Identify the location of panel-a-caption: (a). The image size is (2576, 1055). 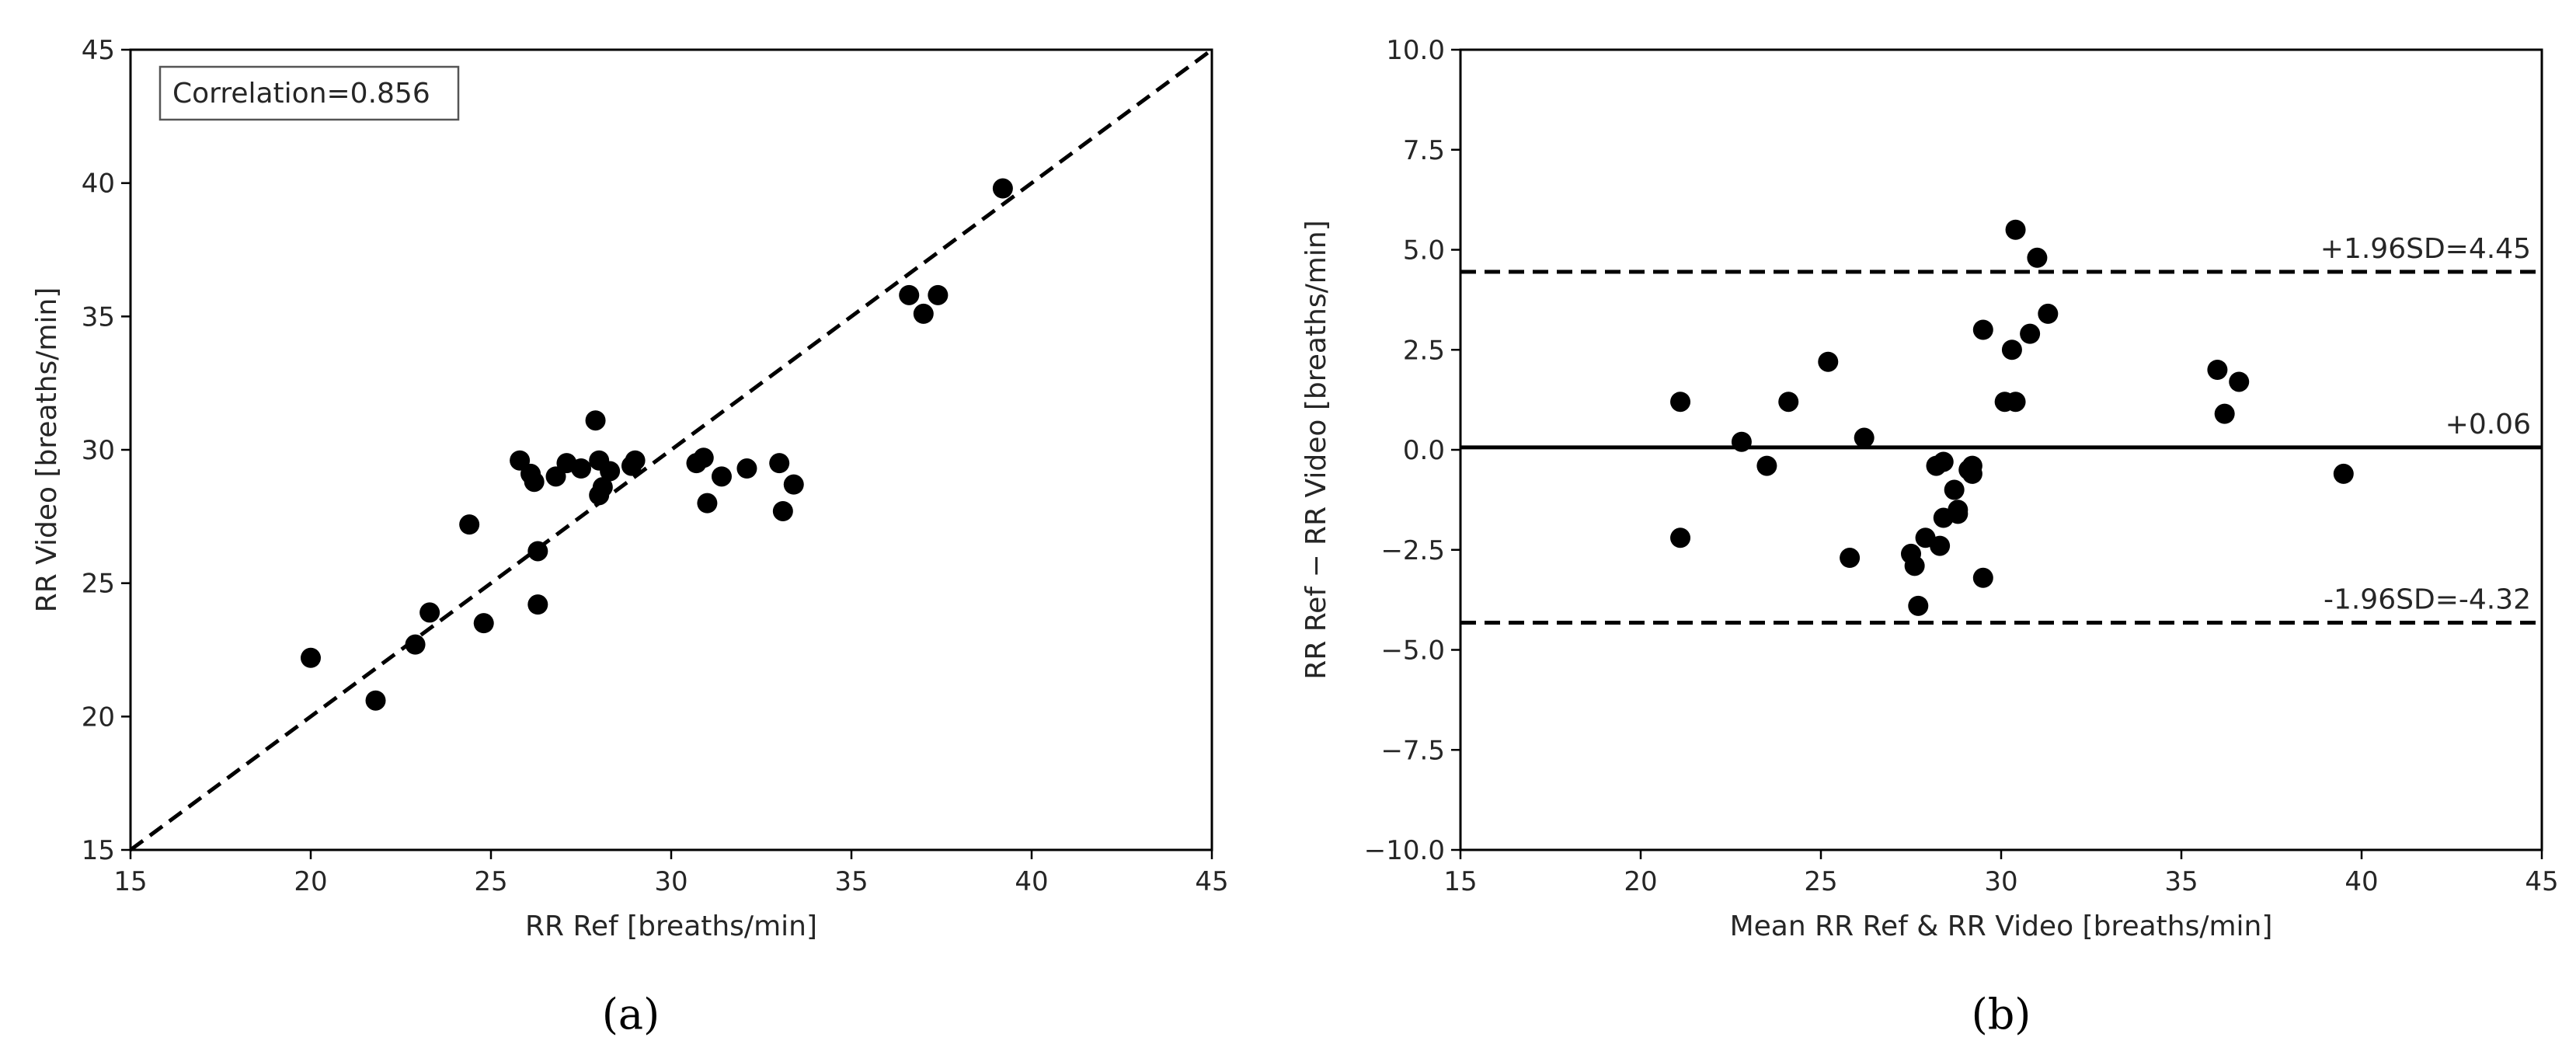
(631, 1014).